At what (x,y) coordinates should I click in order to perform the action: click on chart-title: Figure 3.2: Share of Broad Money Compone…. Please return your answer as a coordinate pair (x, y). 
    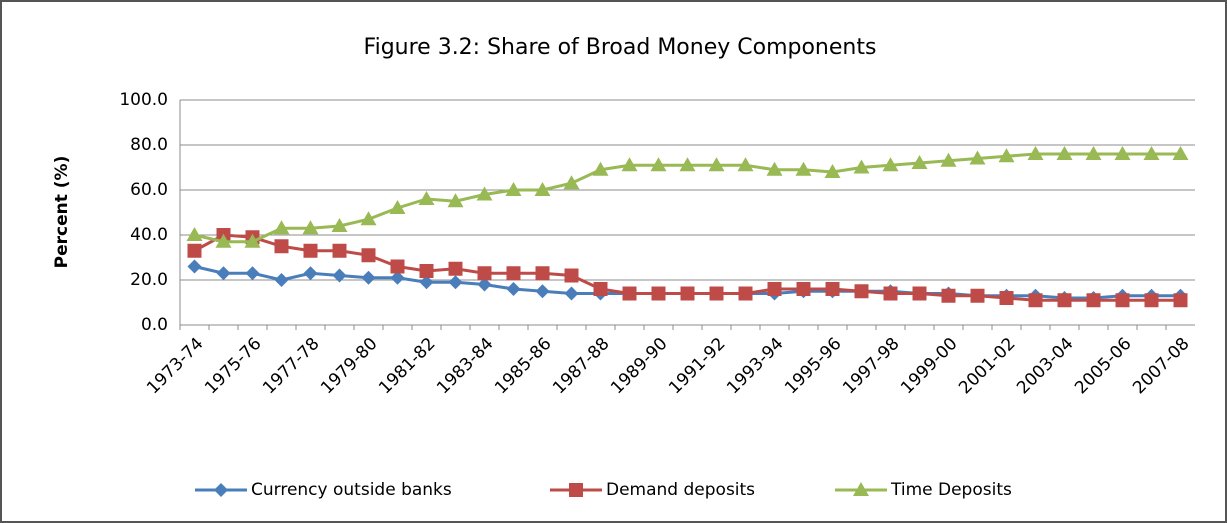
    Looking at the image, I should click on (620, 47).